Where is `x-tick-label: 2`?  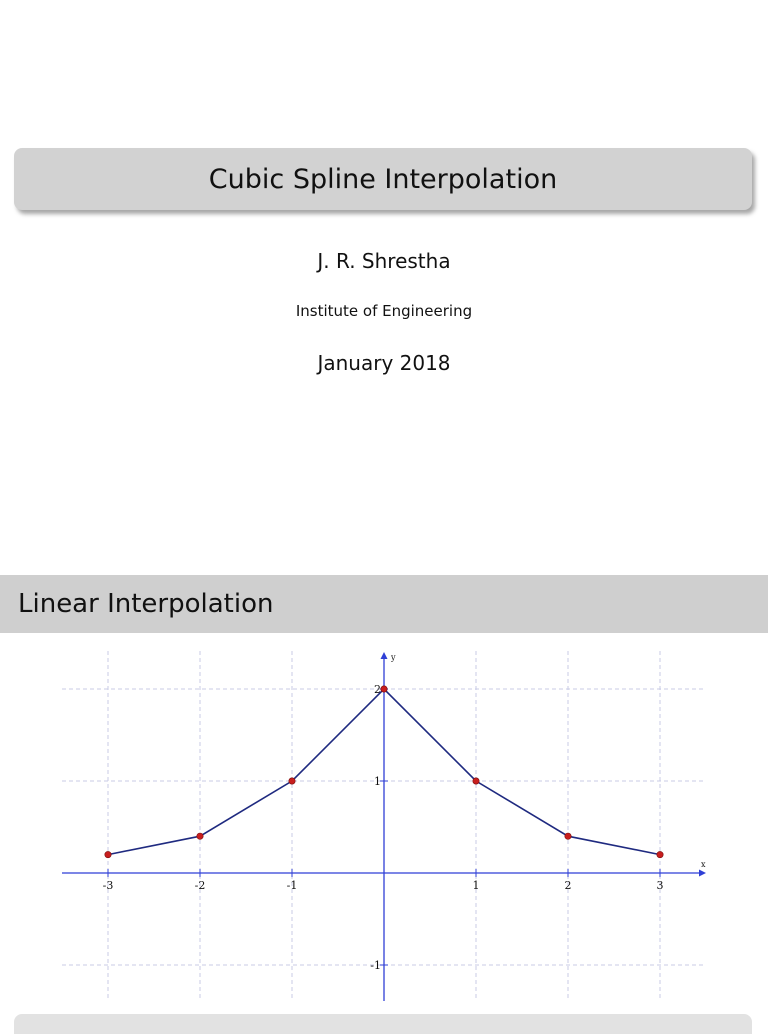 x-tick-label: 2 is located at coordinates (568, 885).